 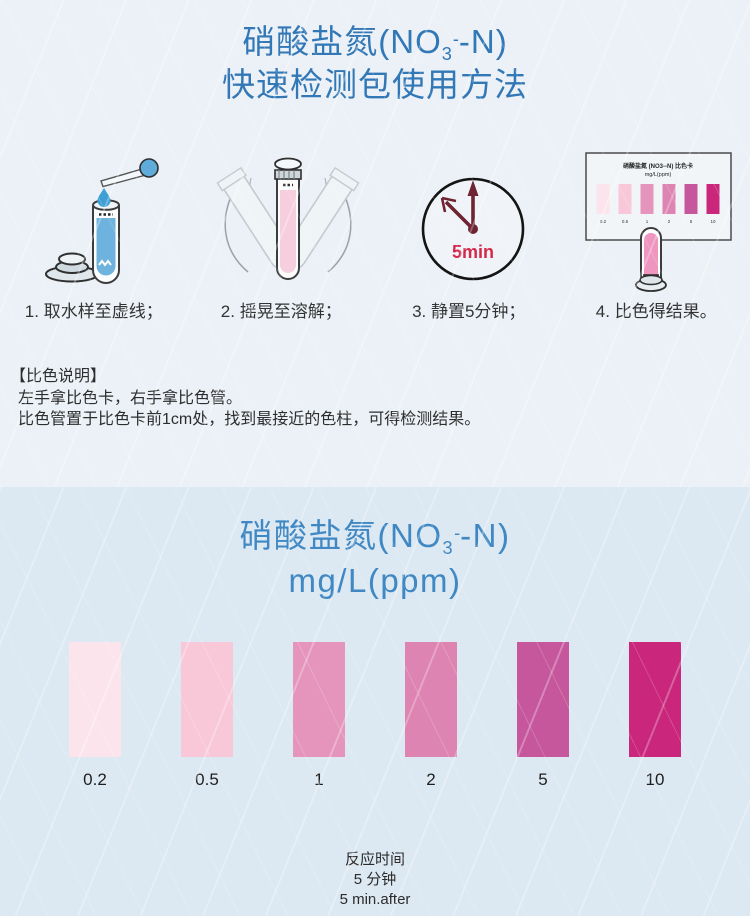 I want to click on color-card-compare-icon: 硝酸盐氮 (NO3--N) 比色卡 mg/L(ppm) 0.2 0.5 1 2 5 10, so click(x=658, y=222).